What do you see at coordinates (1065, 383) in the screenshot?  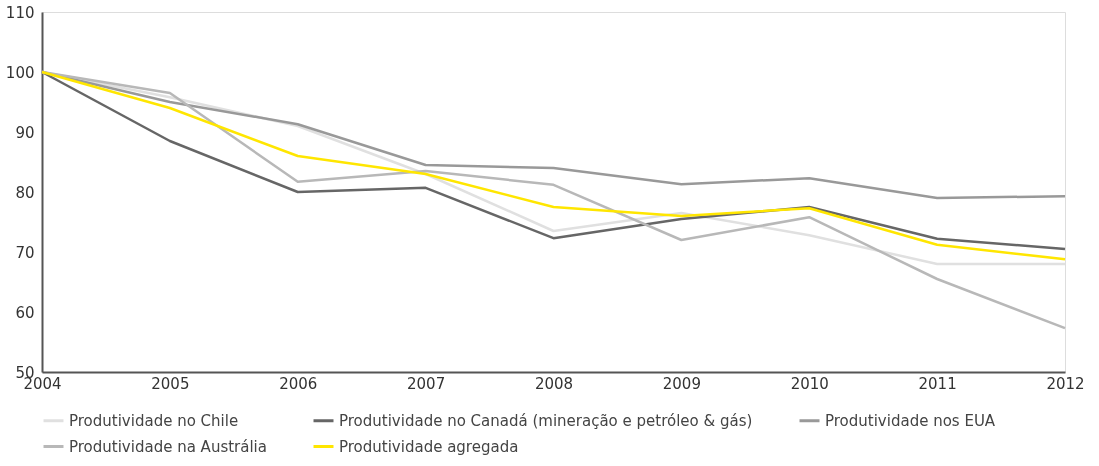 I see `x-tick-label: 2012` at bounding box center [1065, 383].